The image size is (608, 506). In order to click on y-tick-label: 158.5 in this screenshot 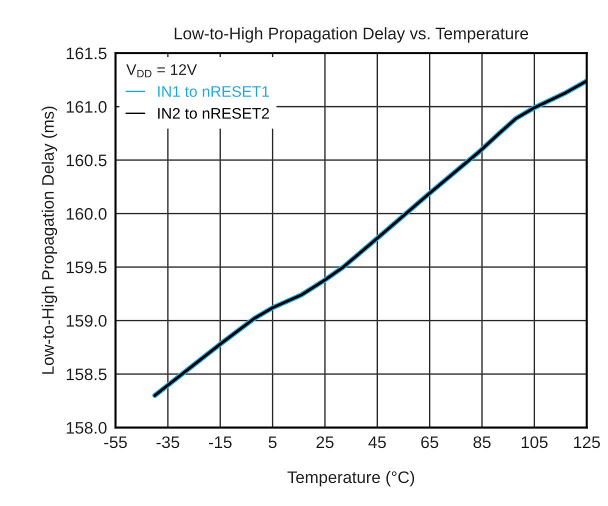, I will do `click(86, 374)`.